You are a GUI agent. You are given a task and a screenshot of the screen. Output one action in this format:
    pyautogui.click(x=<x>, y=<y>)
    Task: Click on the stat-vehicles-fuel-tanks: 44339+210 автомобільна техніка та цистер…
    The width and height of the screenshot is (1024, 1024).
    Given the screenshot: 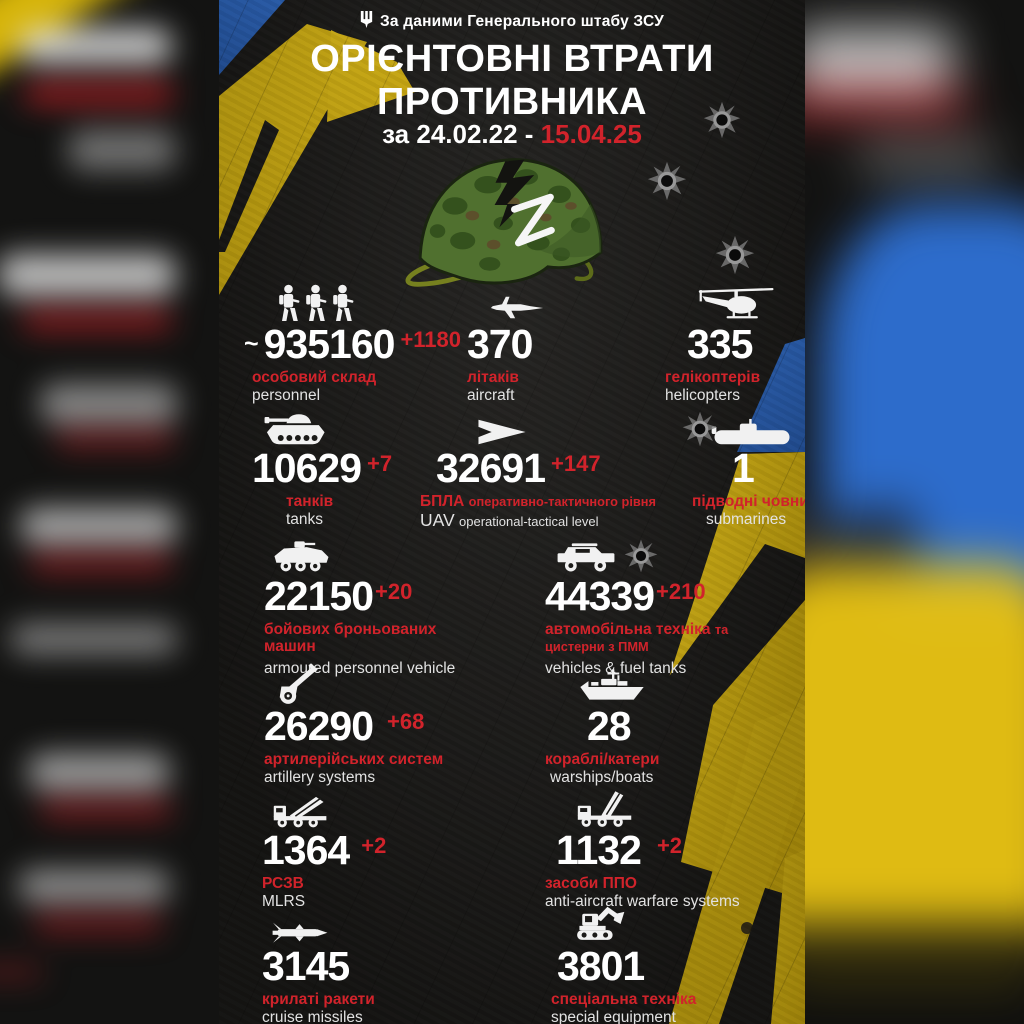 What is the action you would take?
    pyautogui.click(x=647, y=606)
    